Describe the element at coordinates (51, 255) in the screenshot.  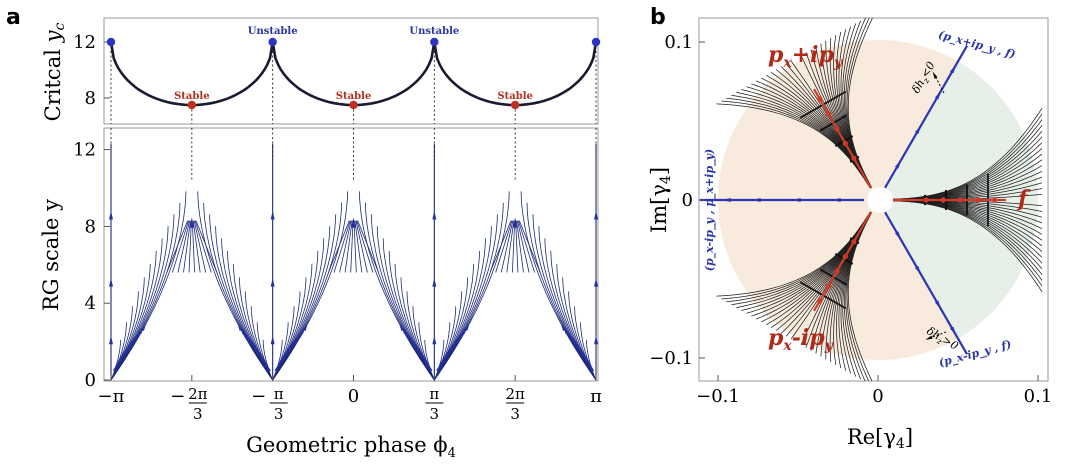
I see `bottom-y-axis-label: RG scale y` at that location.